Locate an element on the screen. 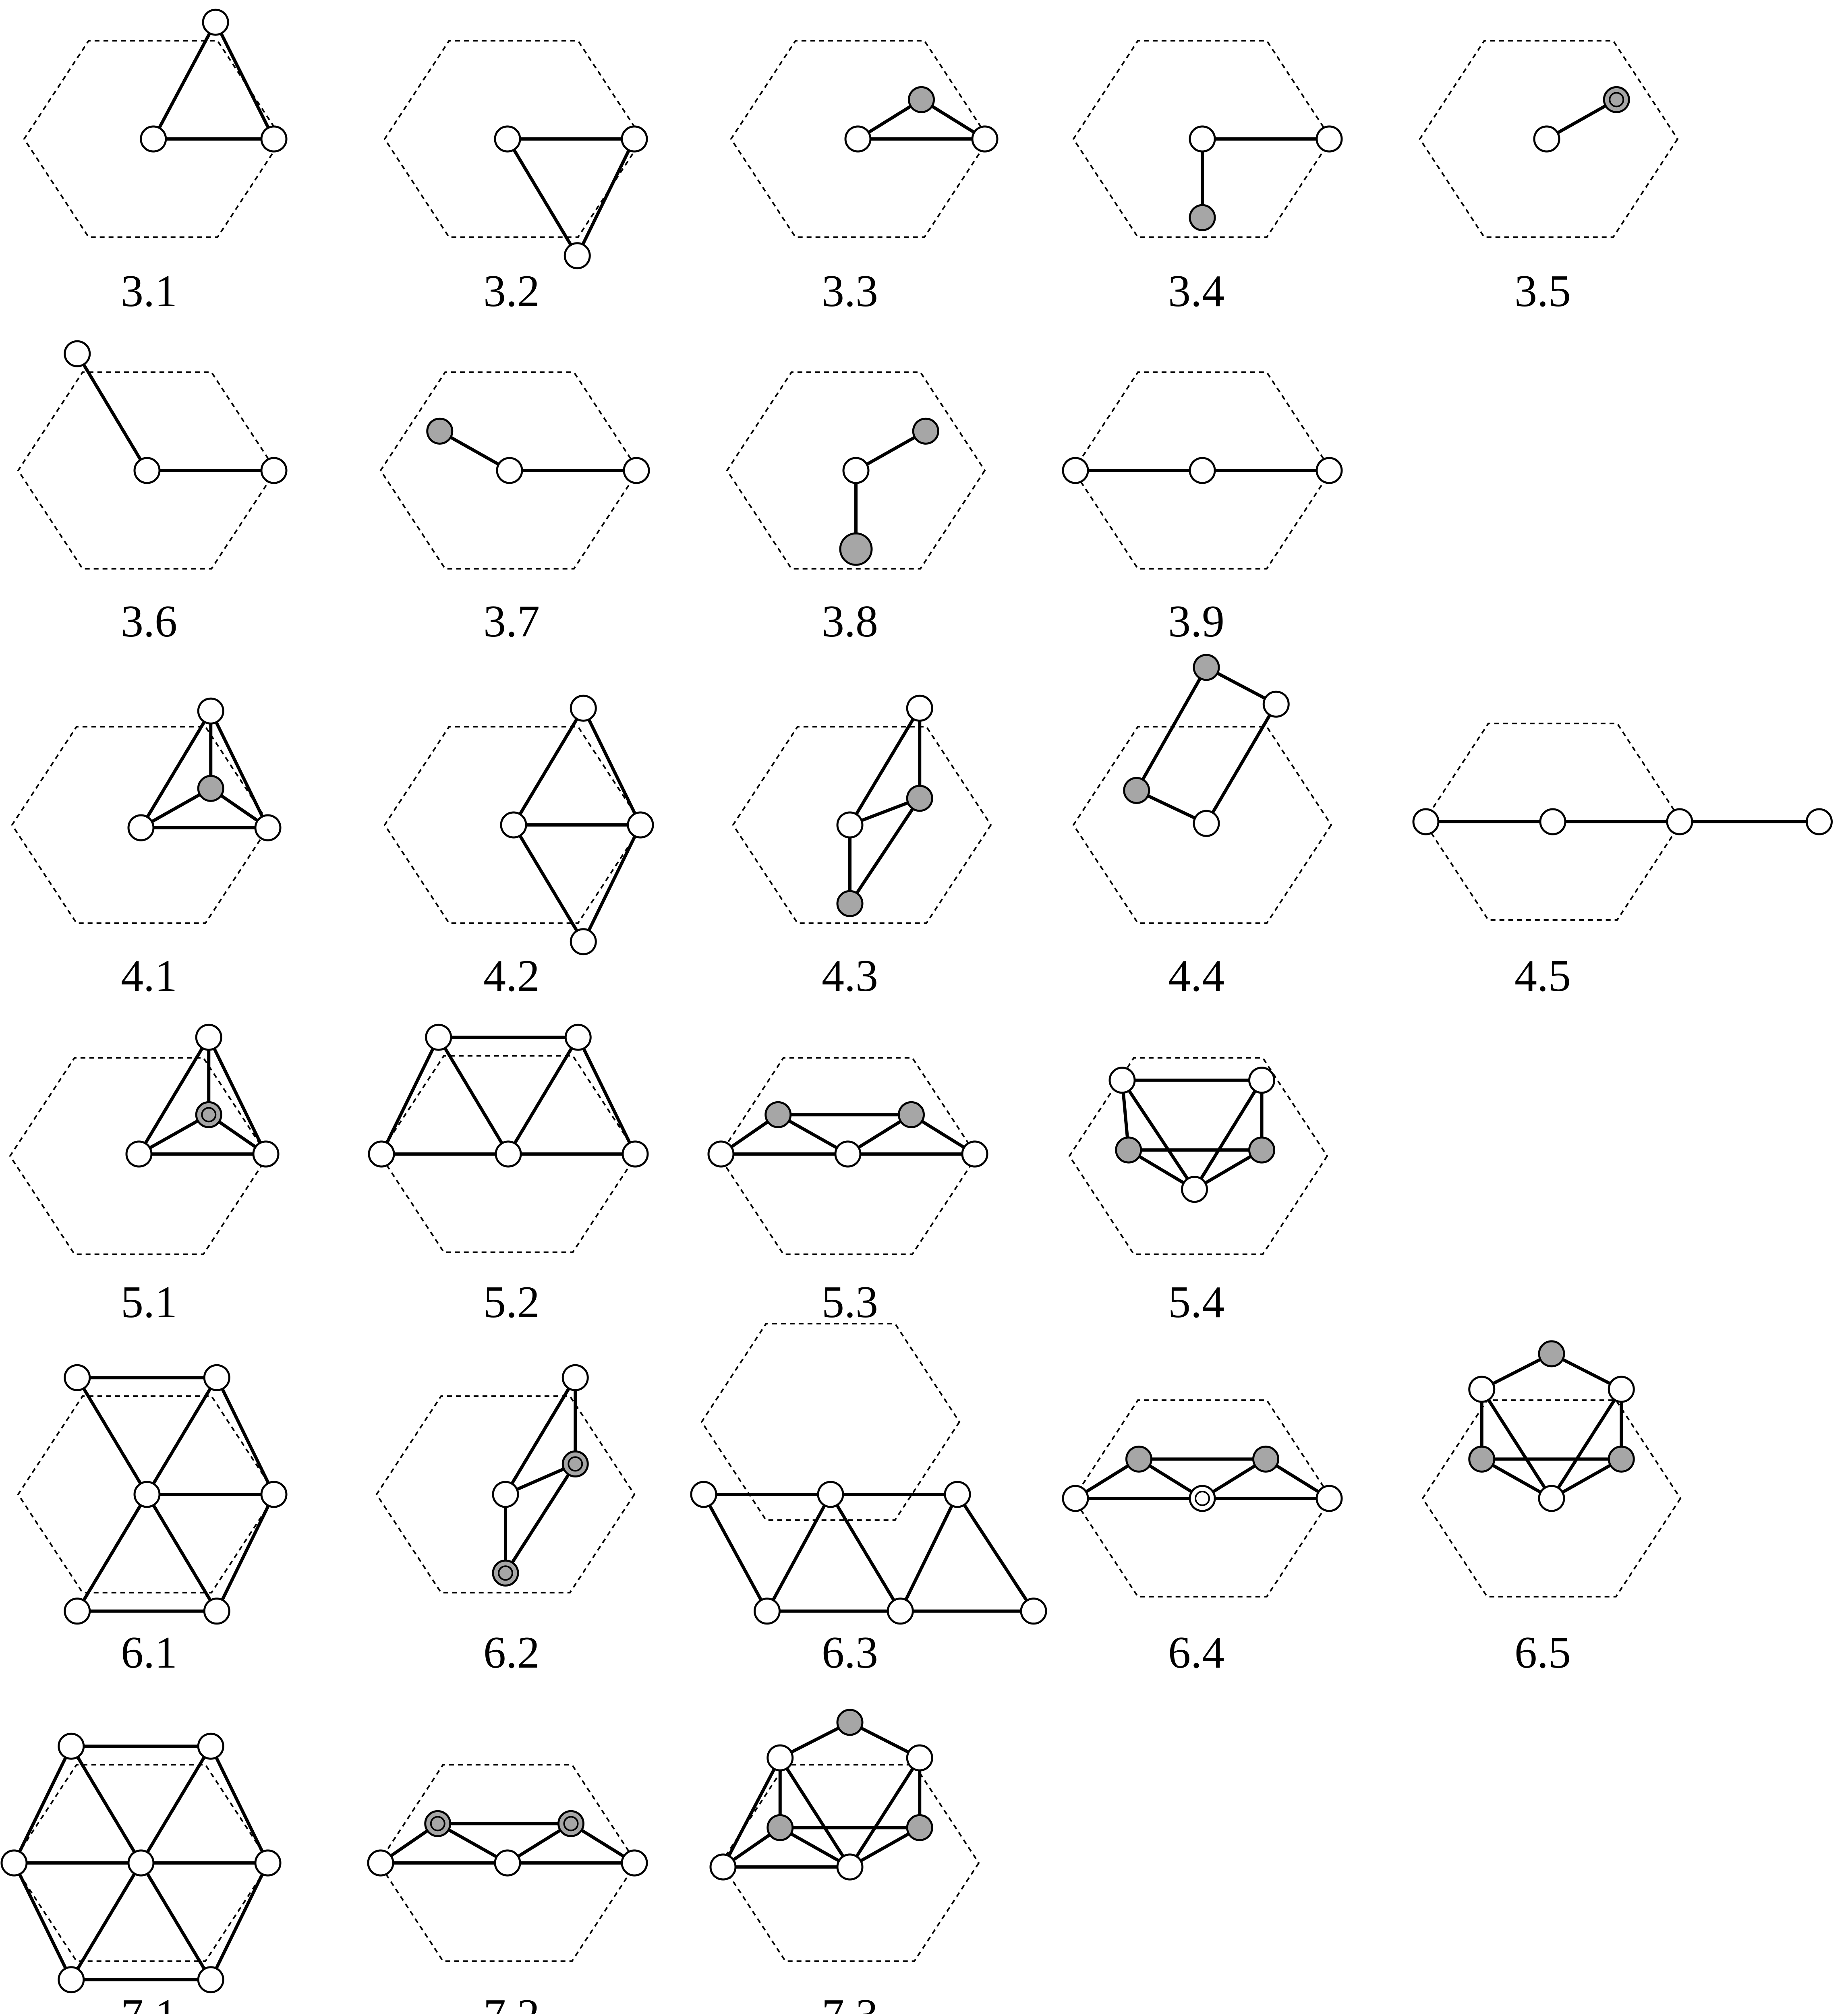 The width and height of the screenshot is (1848, 2014). configuration-label: 4.1 is located at coordinates (149, 976).